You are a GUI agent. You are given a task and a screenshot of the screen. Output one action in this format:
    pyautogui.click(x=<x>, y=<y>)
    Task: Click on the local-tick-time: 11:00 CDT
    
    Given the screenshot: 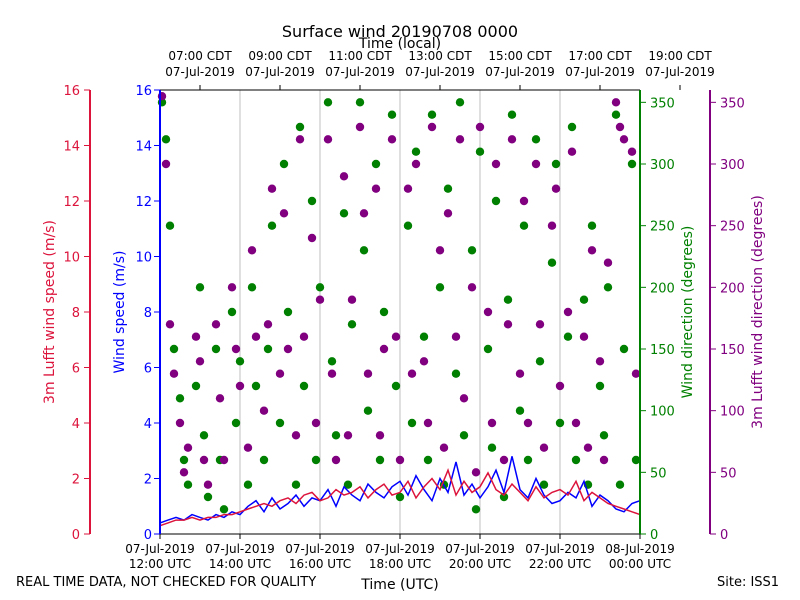 What is the action you would take?
    pyautogui.click(x=360, y=56)
    